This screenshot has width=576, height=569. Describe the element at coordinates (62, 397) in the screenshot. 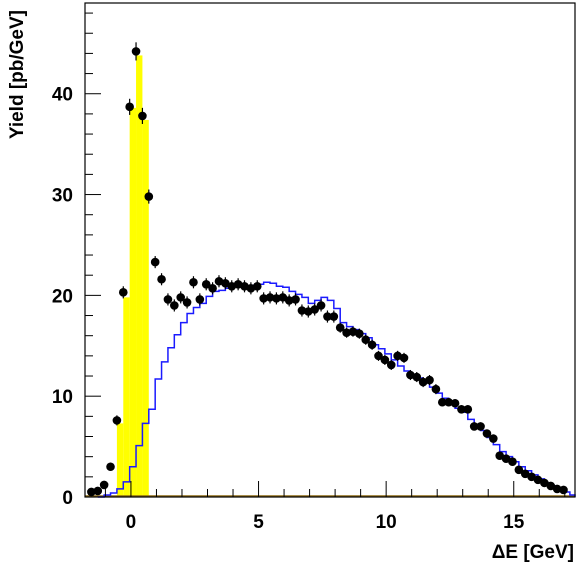

I see `y-tick-label: 10` at that location.